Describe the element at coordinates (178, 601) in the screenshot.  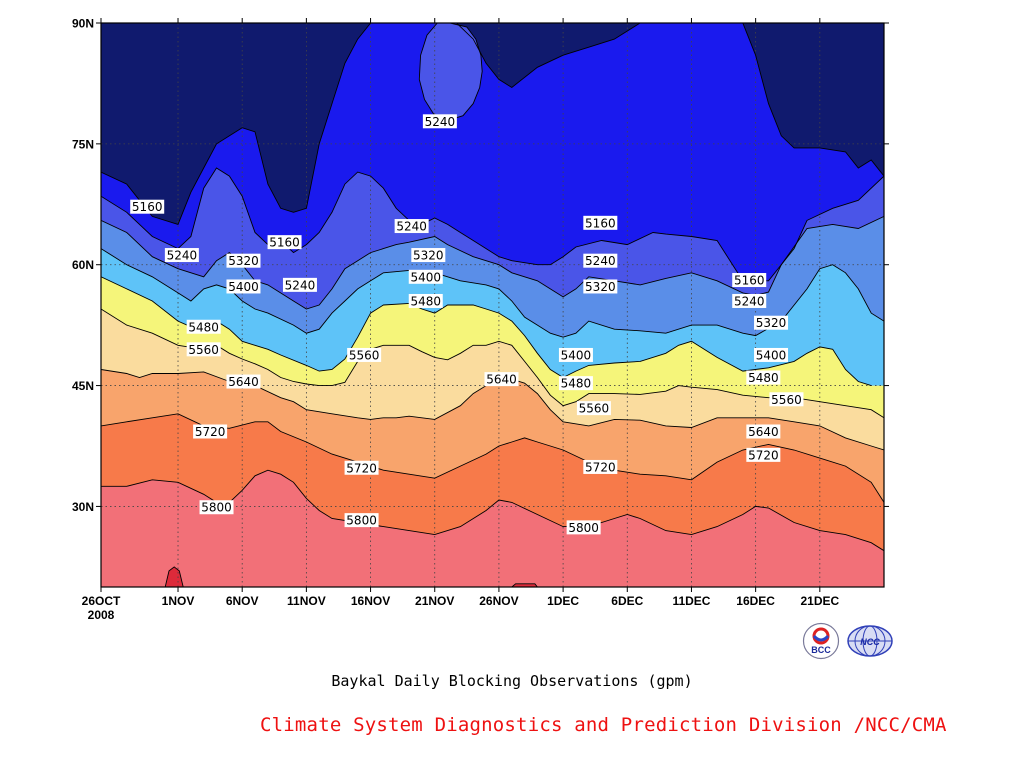
I see `x-tick-label: 1NOV` at that location.